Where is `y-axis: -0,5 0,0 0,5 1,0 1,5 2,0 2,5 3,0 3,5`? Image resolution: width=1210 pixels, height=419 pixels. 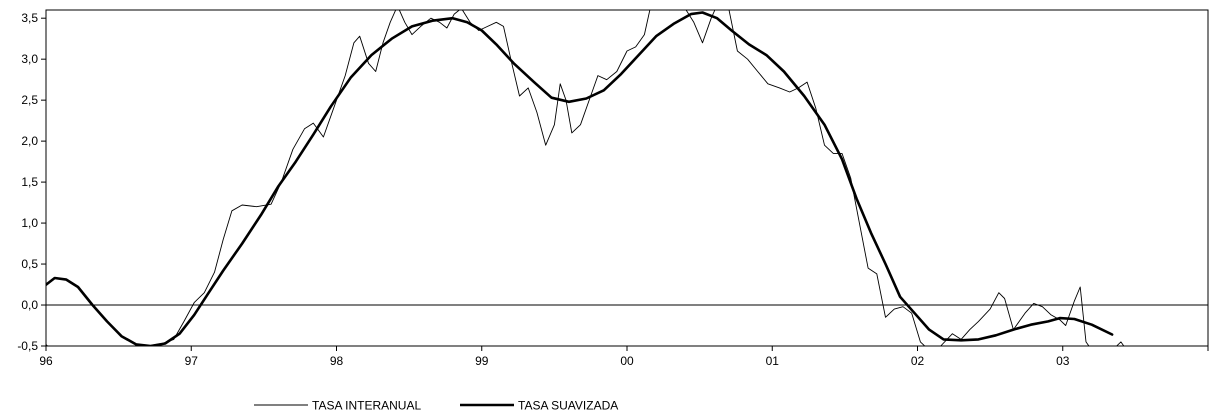
y-axis: -0,5 0,0 0,5 1,0 1,5 2,0 2,5 3,0 3,5 is located at coordinates (31, 182).